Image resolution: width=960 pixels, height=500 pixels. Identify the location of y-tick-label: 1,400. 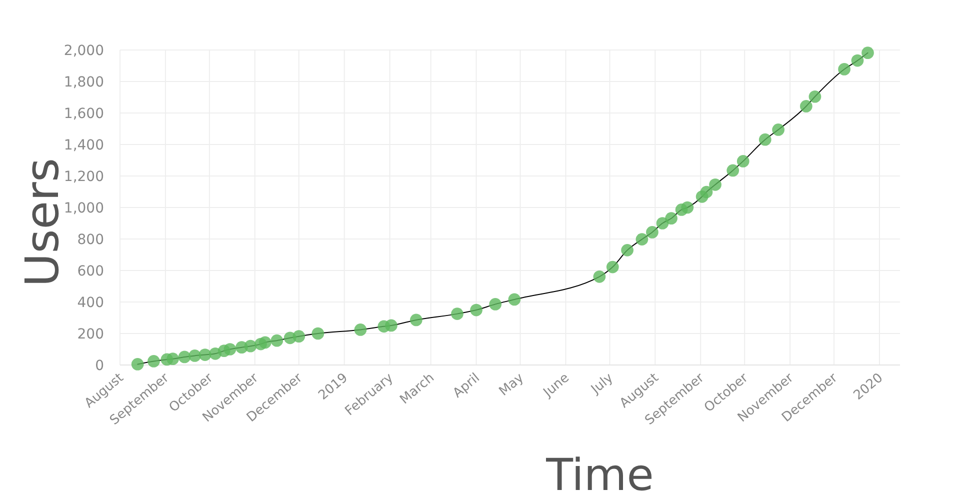
(84, 145).